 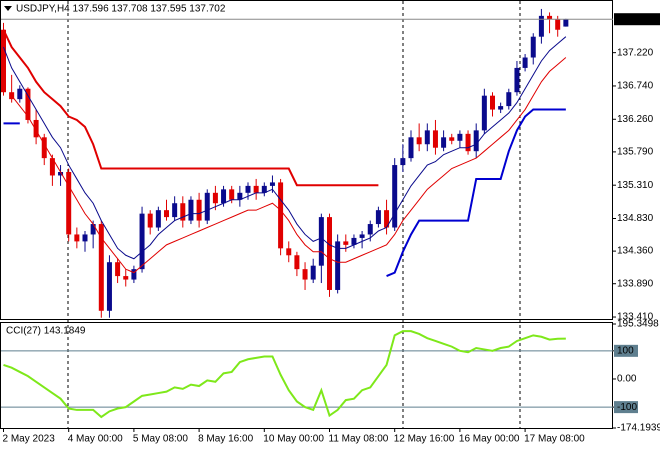 What do you see at coordinates (635, 218) in the screenshot?
I see `y-tick-label: 134.830` at bounding box center [635, 218].